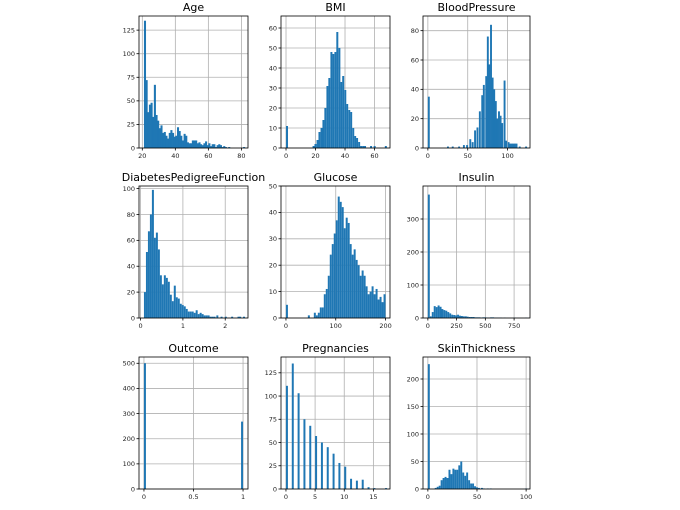 The image size is (680, 510). What do you see at coordinates (129, 364) in the screenshot?
I see `y-tick-label: 500` at bounding box center [129, 364].